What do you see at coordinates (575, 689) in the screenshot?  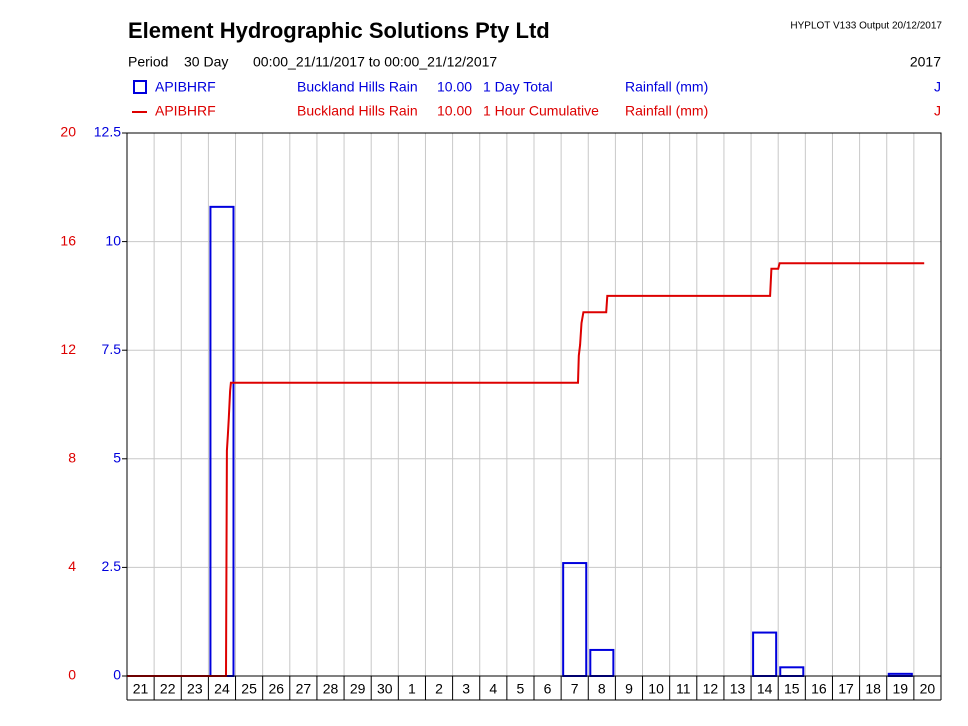 I see `x-tick-label: 7` at bounding box center [575, 689].